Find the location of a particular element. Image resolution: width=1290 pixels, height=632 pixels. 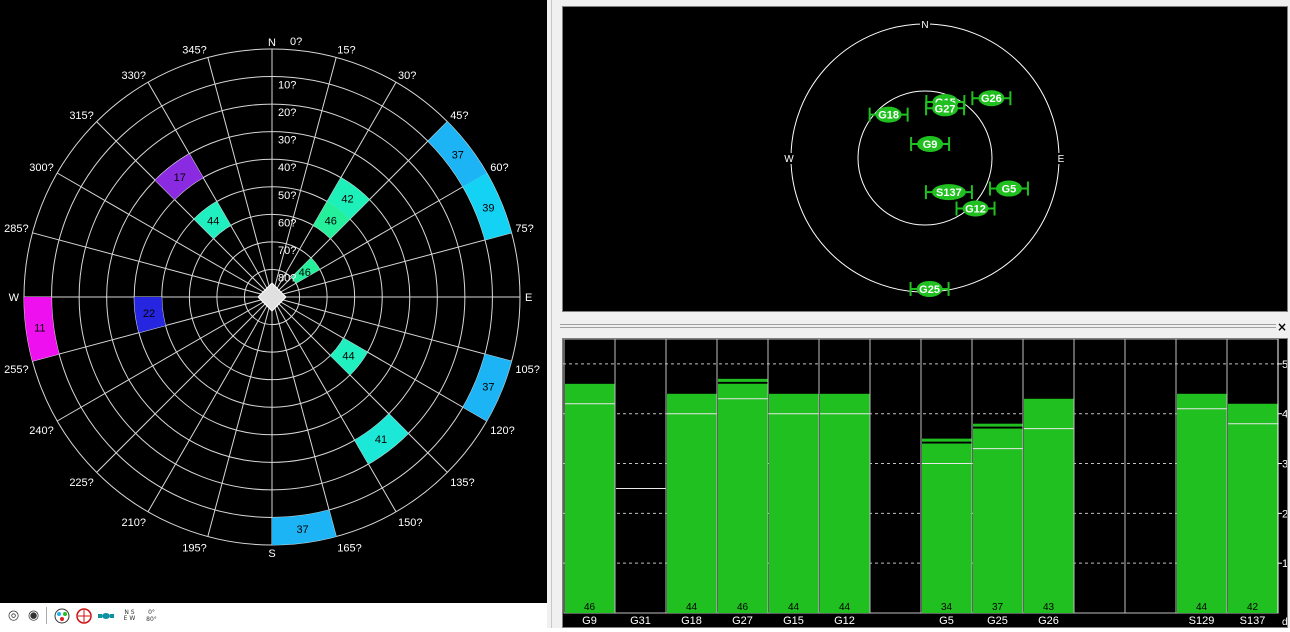

satellite-icon is located at coordinates (105, 615).